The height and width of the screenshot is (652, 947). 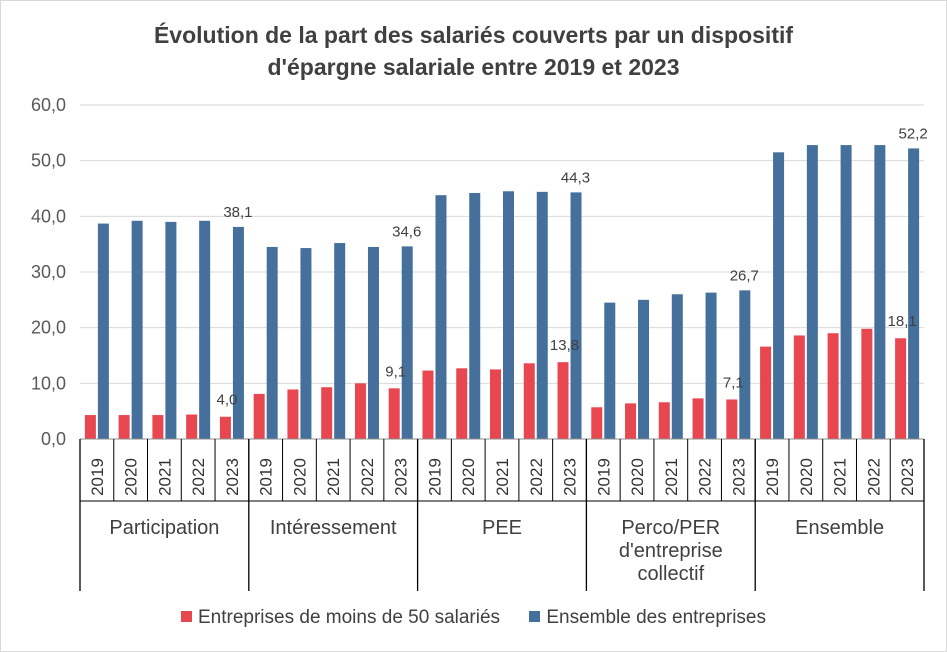 I want to click on legend-swatch-all-firms, so click(x=535, y=616).